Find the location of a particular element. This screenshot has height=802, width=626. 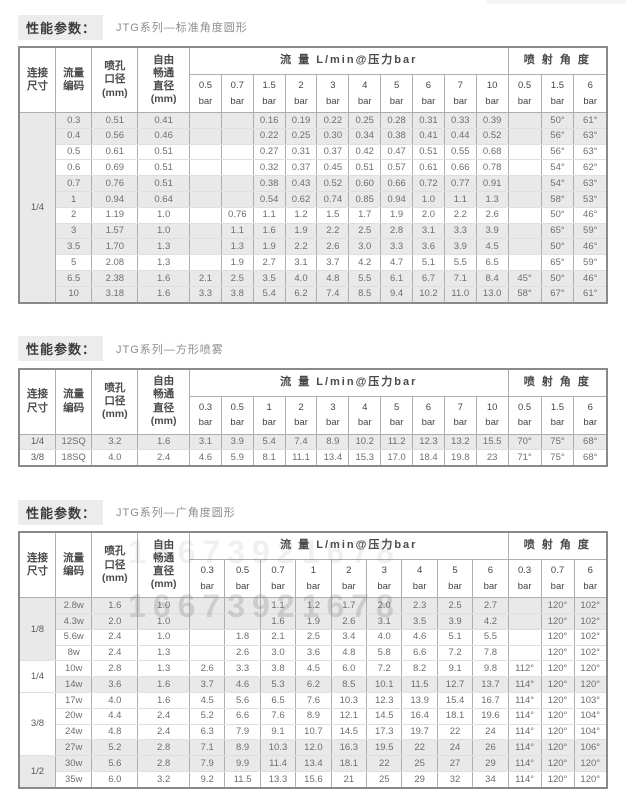

cell-flow-value: 0.61 is located at coordinates (428, 168).